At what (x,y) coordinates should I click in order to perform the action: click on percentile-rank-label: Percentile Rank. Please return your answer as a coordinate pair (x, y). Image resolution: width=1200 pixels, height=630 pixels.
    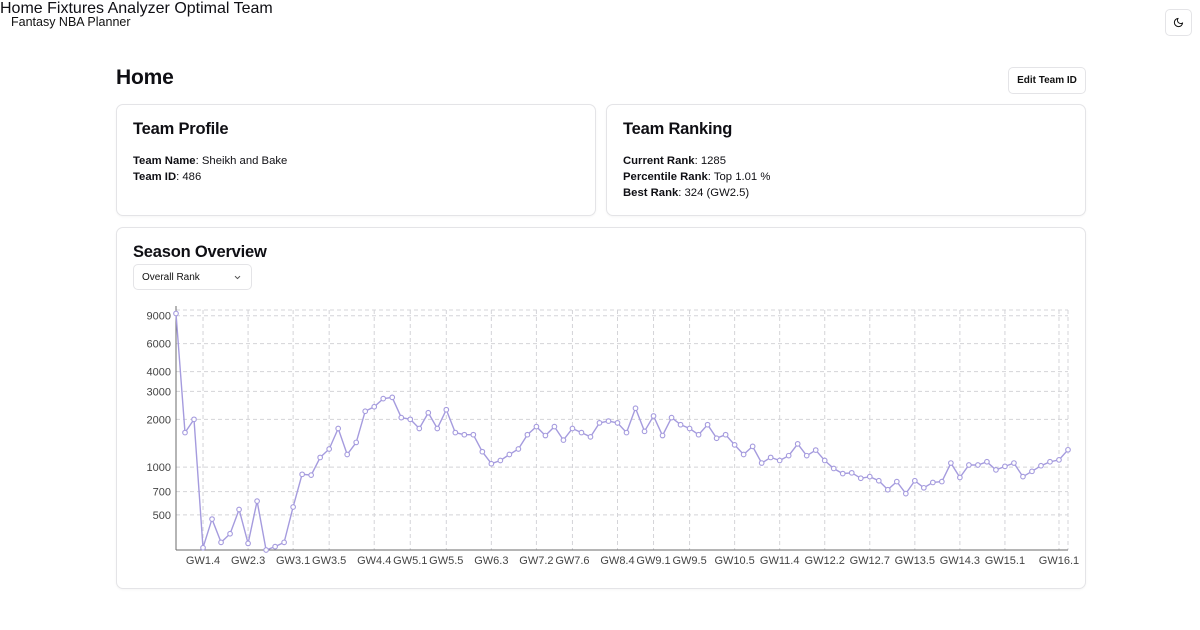
    Looking at the image, I should click on (665, 177).